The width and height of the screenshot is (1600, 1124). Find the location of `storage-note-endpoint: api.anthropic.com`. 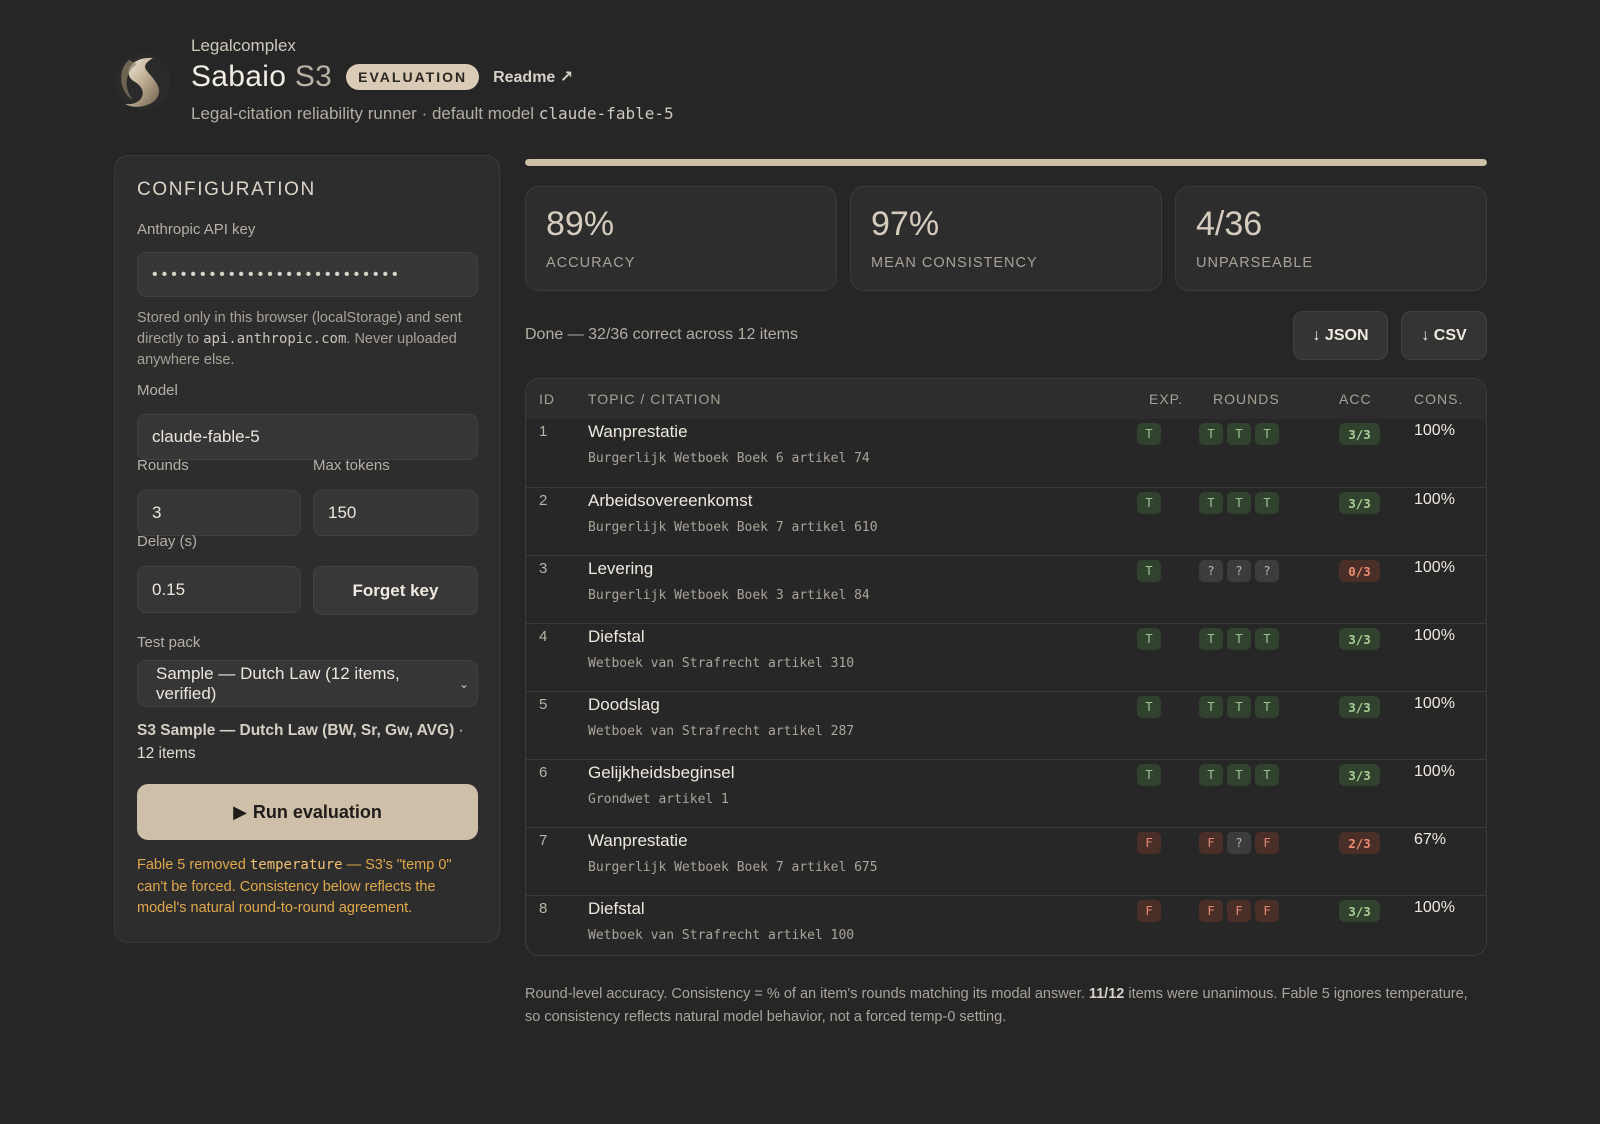

storage-note-endpoint: api.anthropic.com is located at coordinates (275, 339).